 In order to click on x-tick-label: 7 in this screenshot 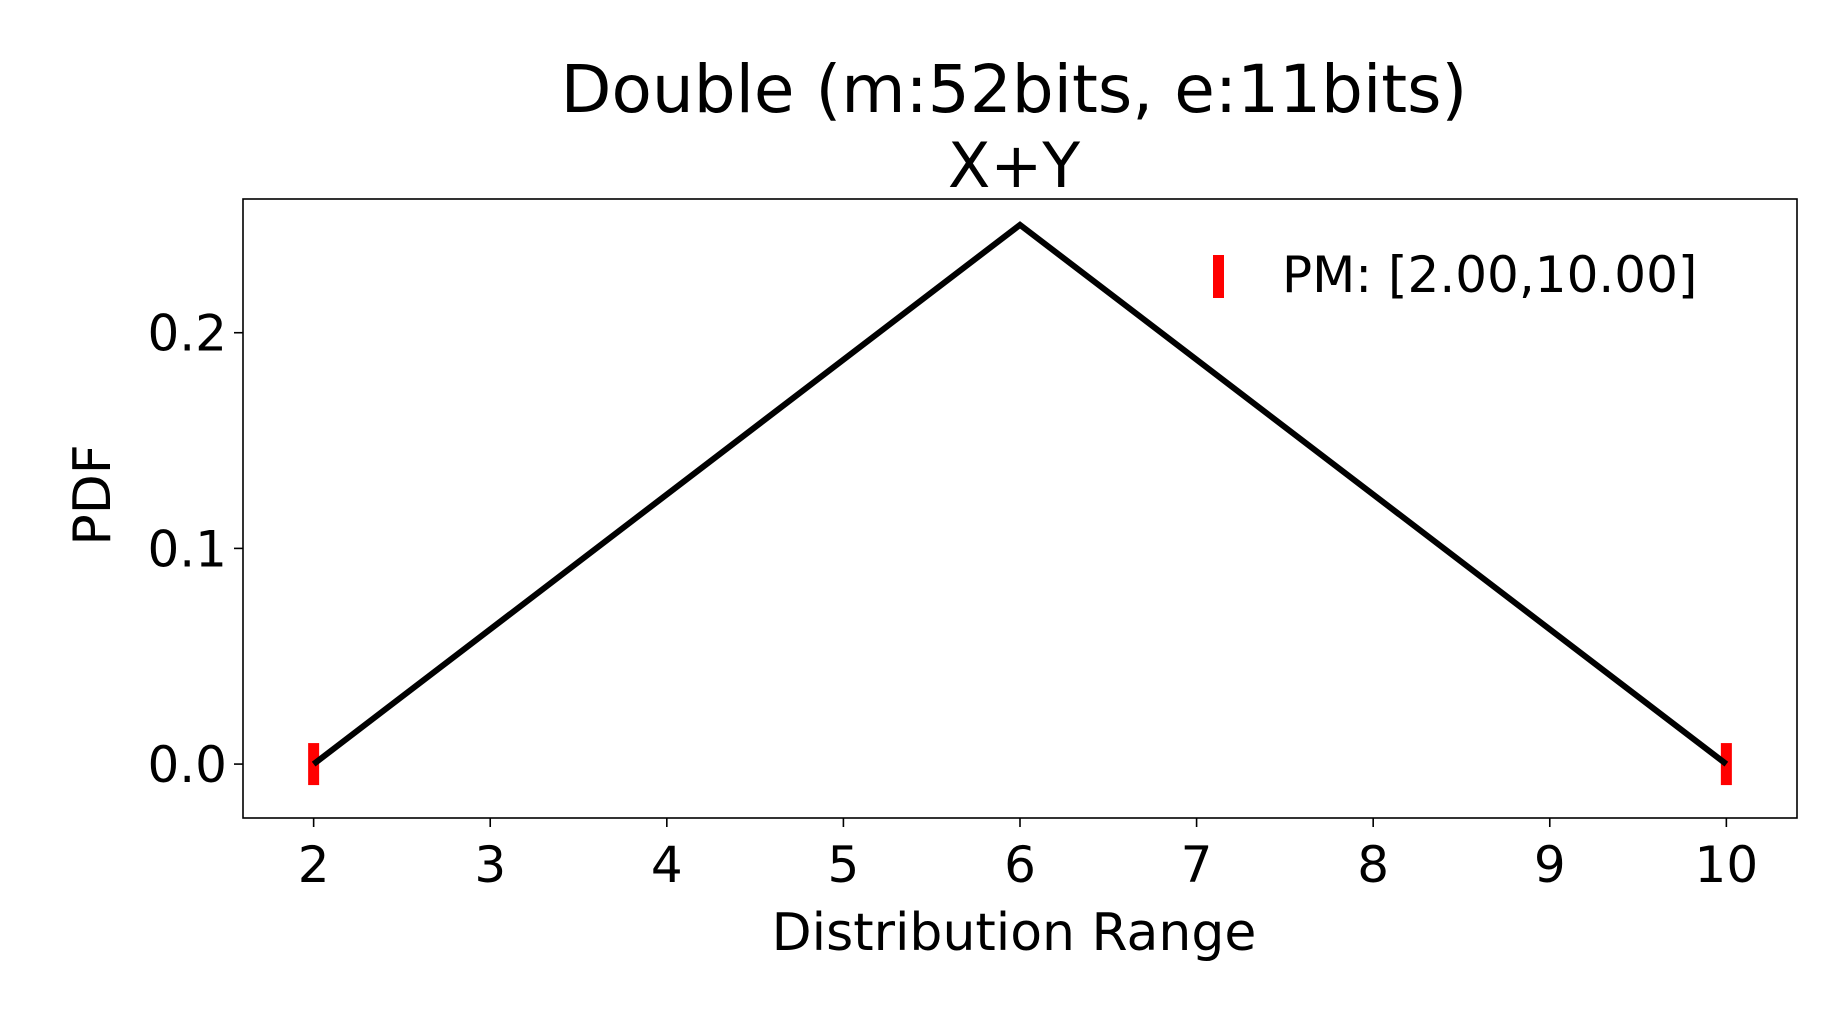, I will do `click(1197, 865)`.